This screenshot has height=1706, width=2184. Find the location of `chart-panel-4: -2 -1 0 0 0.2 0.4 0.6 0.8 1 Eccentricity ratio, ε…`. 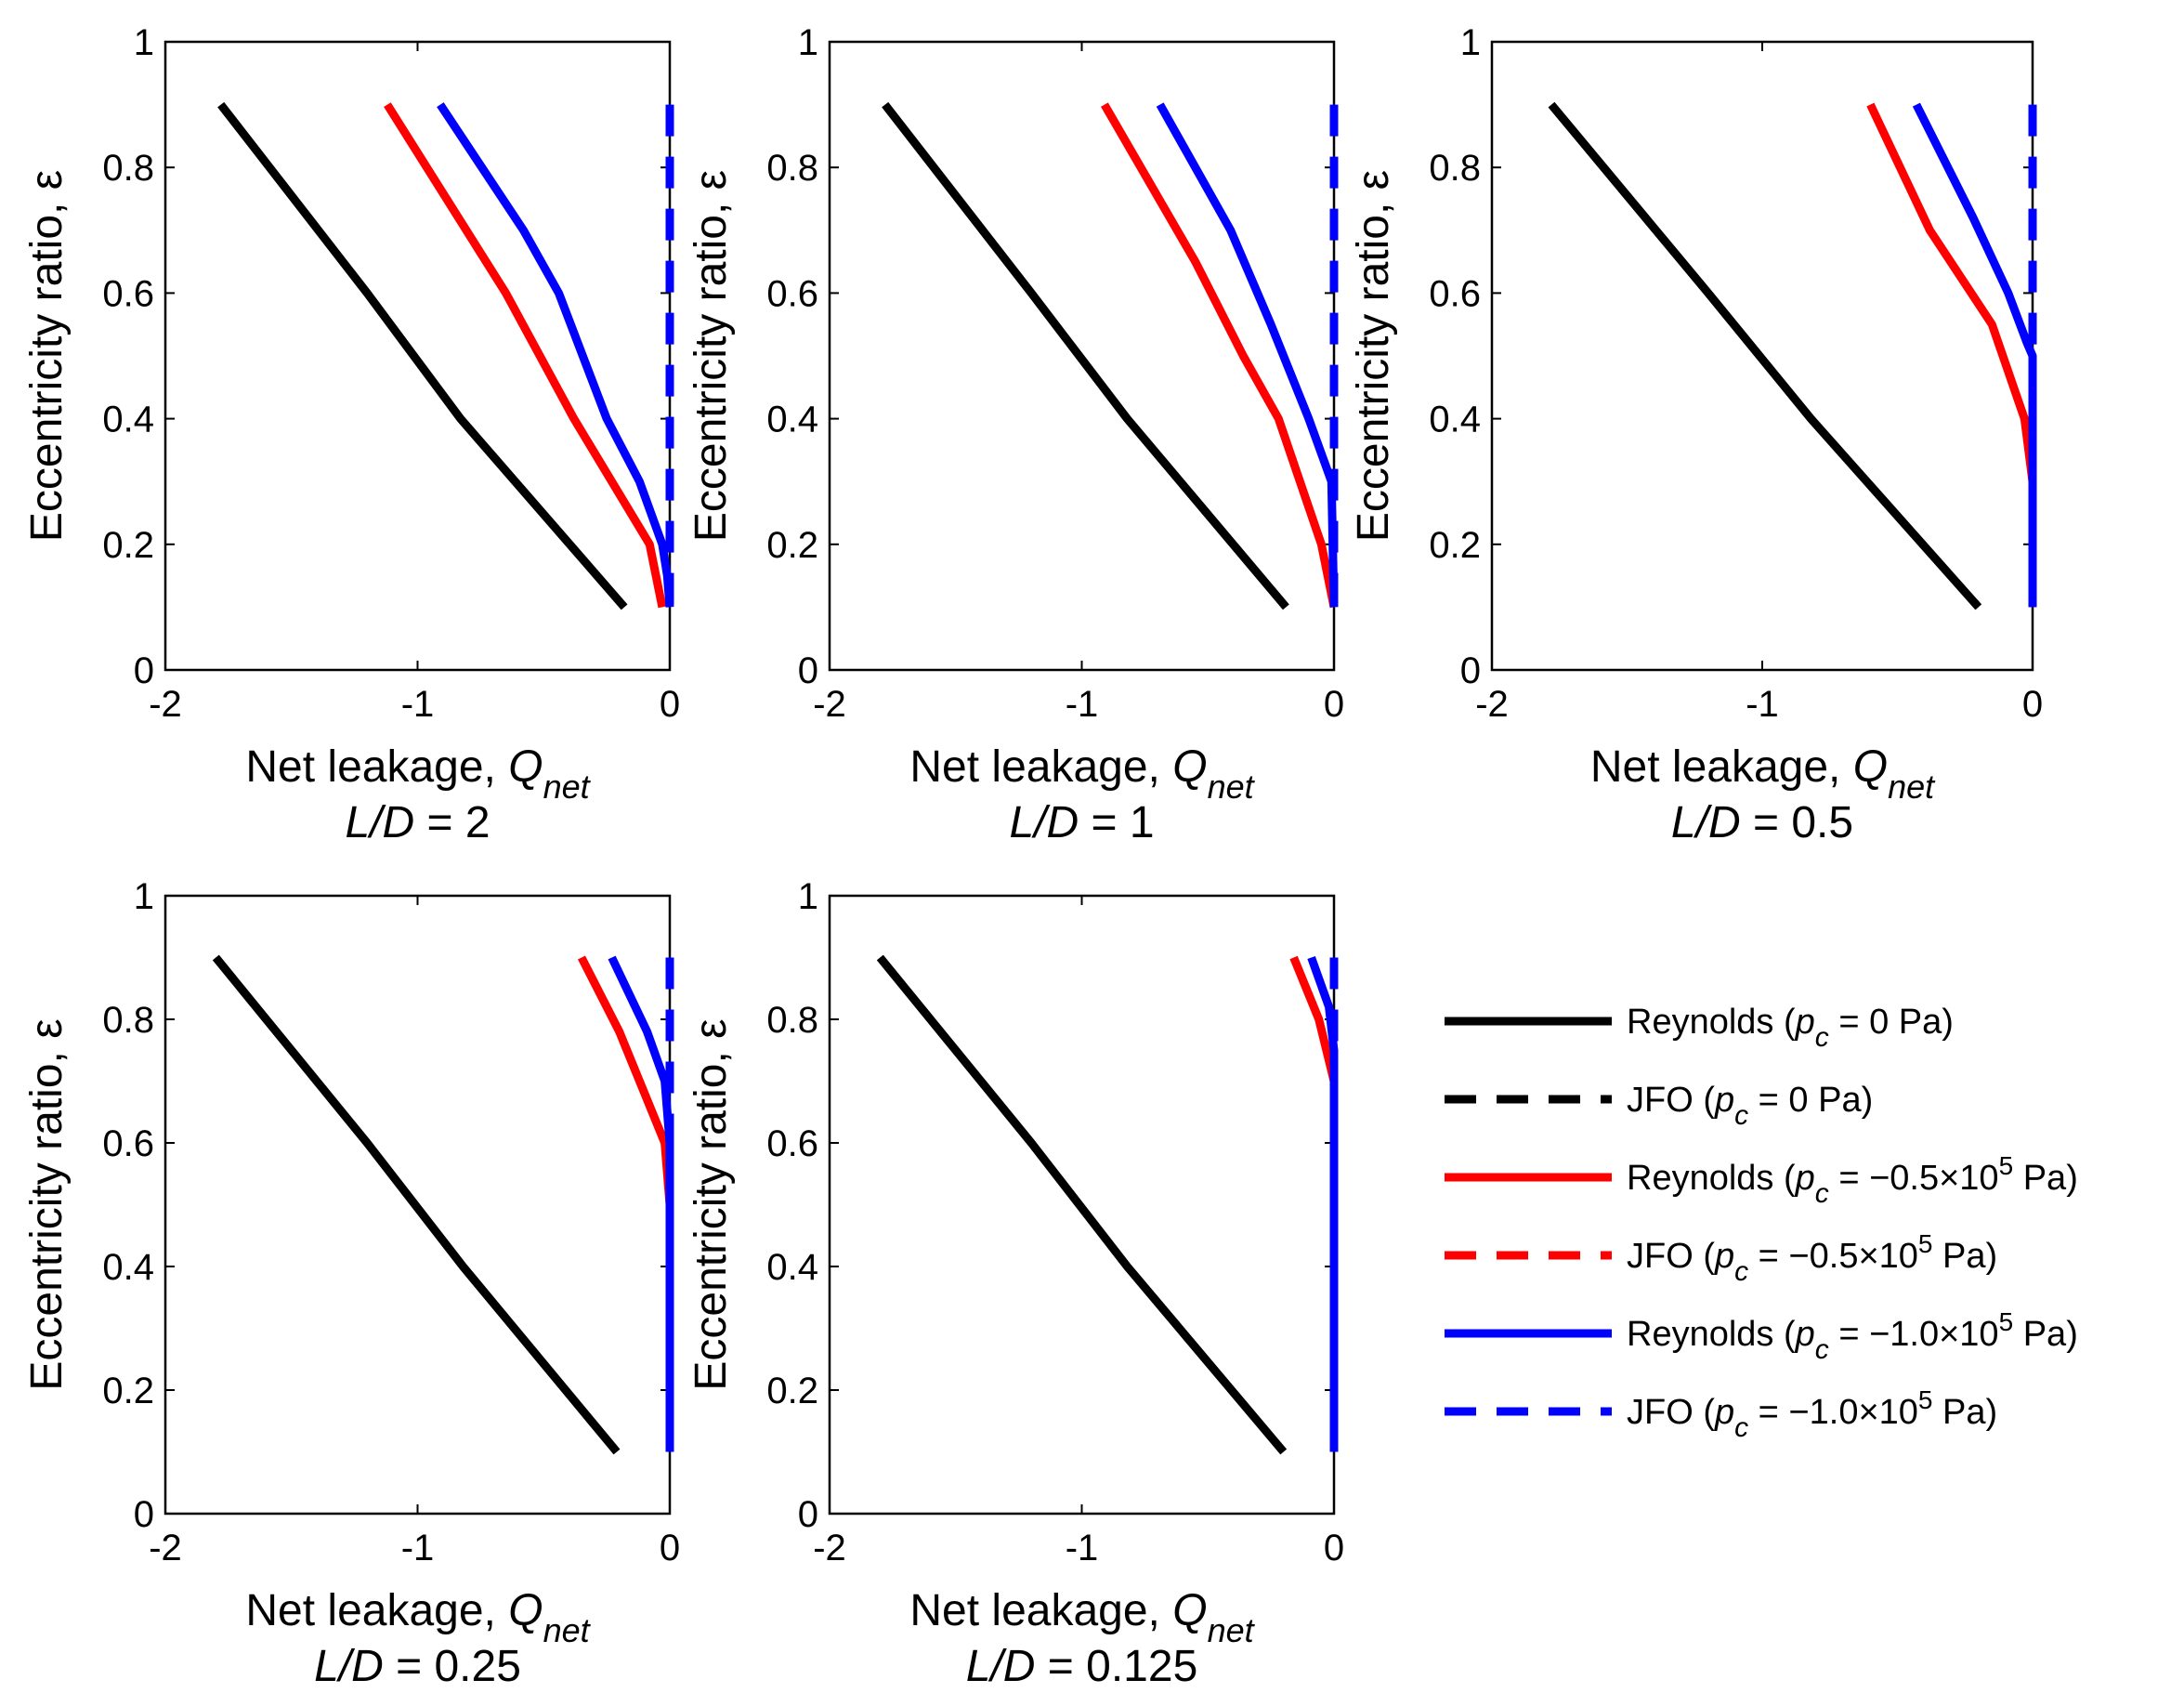

chart-panel-4: -2 -1 0 0 0.2 0.4 0.6 0.8 1 Eccentricity ratio, ε… is located at coordinates (351, 1283).